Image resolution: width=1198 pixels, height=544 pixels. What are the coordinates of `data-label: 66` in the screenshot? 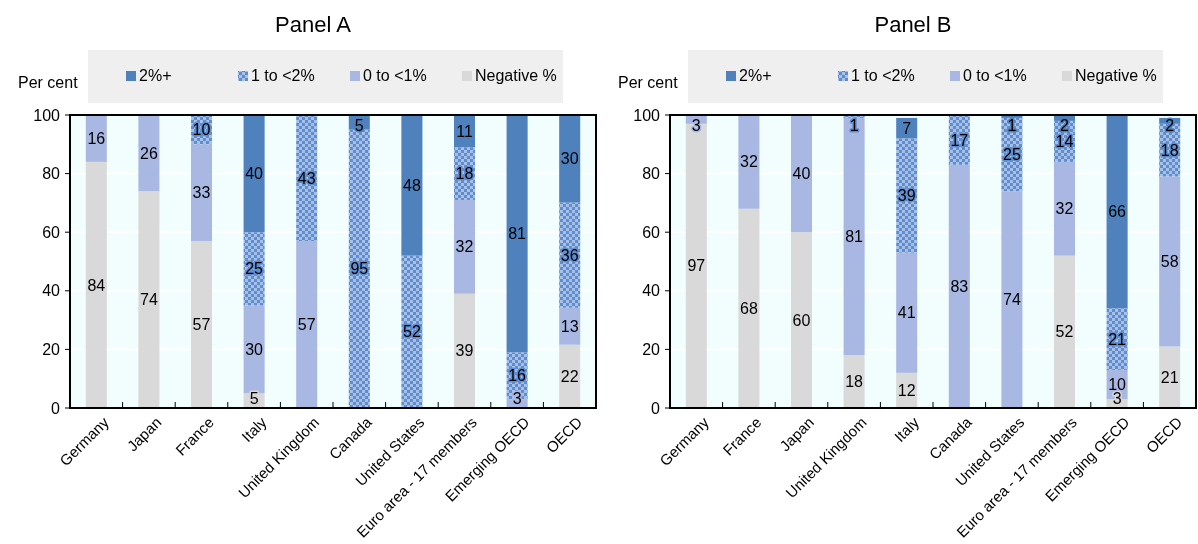 It's located at (1117, 212).